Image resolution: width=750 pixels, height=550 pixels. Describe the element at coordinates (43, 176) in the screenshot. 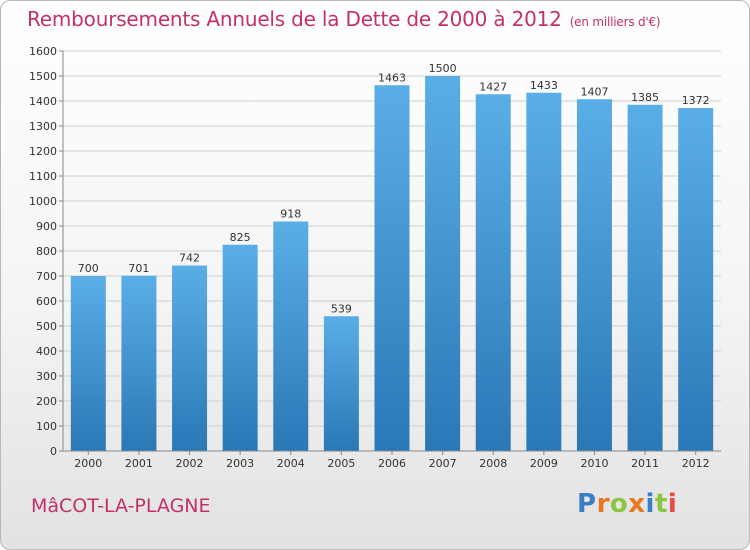

I see `y-tick-label-1100: 1100` at that location.